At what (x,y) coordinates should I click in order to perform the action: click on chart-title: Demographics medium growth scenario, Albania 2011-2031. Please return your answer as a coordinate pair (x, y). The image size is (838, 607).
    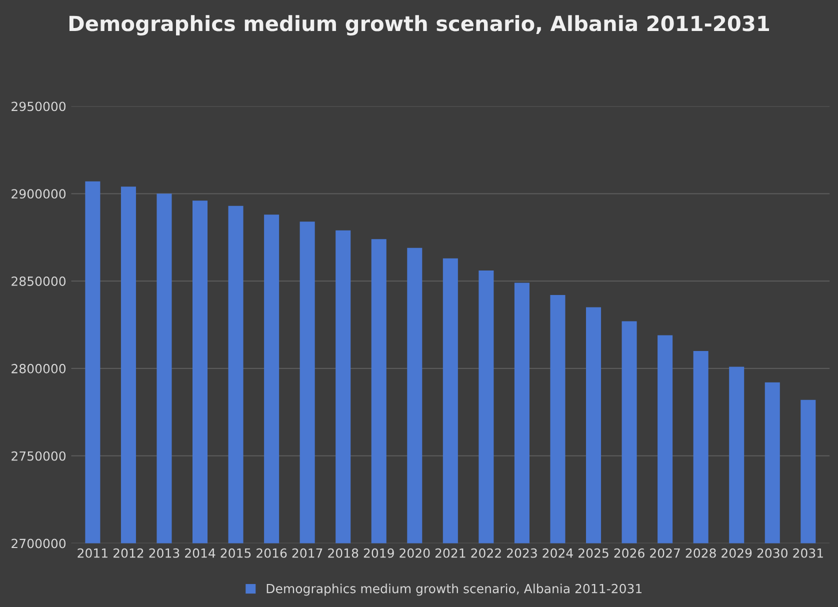
    Looking at the image, I should click on (419, 25).